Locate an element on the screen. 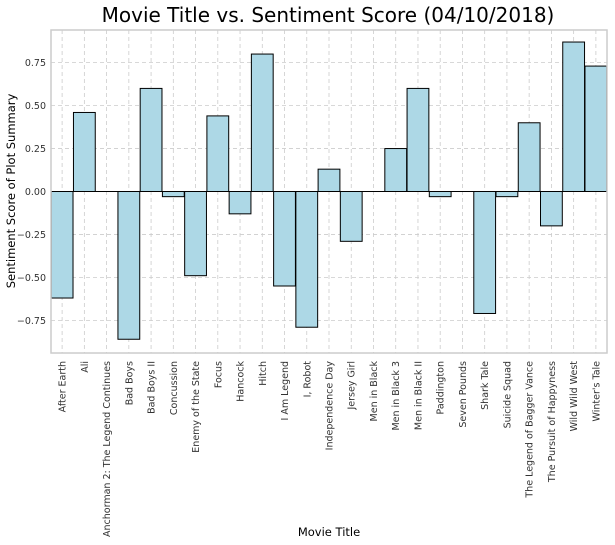 The height and width of the screenshot is (545, 615). x-tick-label: The Legend of Bagger Vance is located at coordinates (530, 430).